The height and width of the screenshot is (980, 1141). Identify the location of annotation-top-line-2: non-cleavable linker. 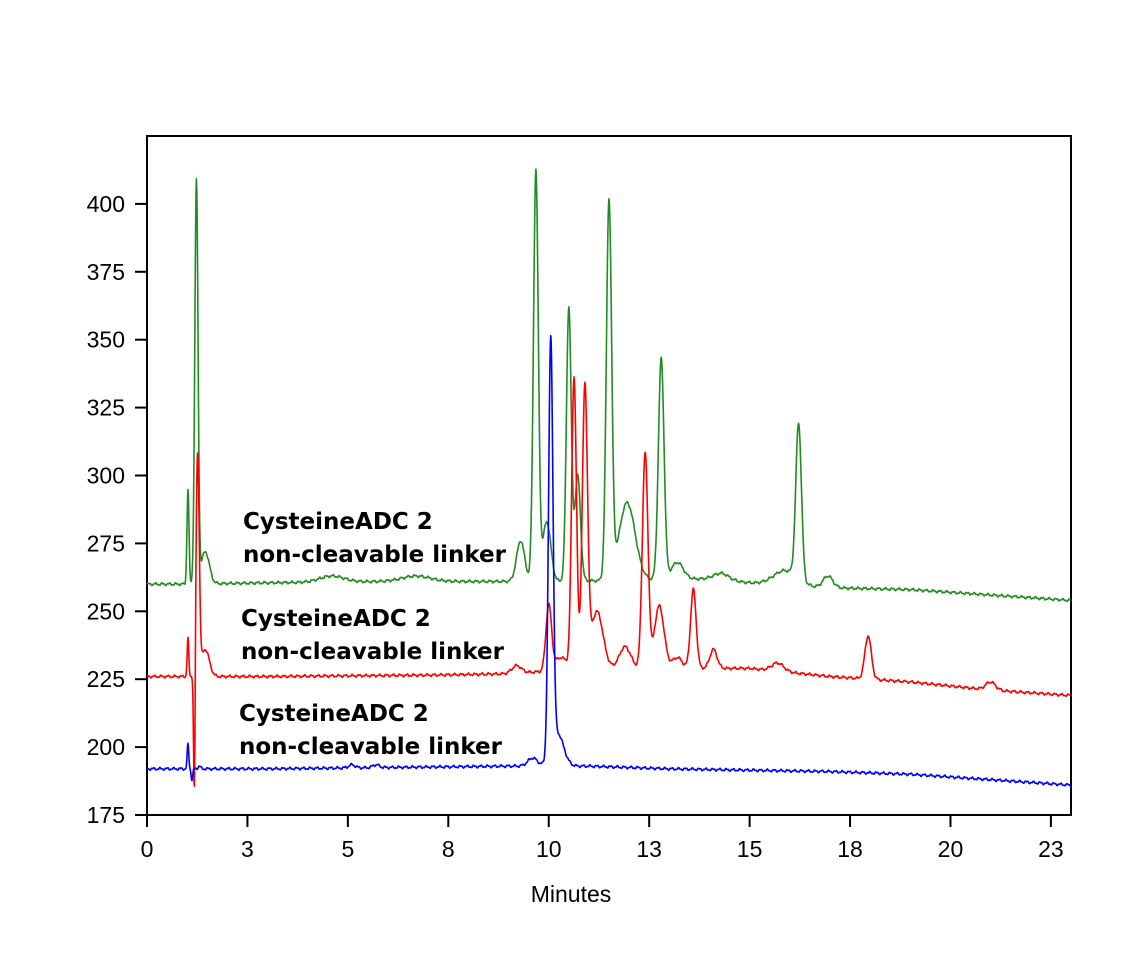
(375, 555).